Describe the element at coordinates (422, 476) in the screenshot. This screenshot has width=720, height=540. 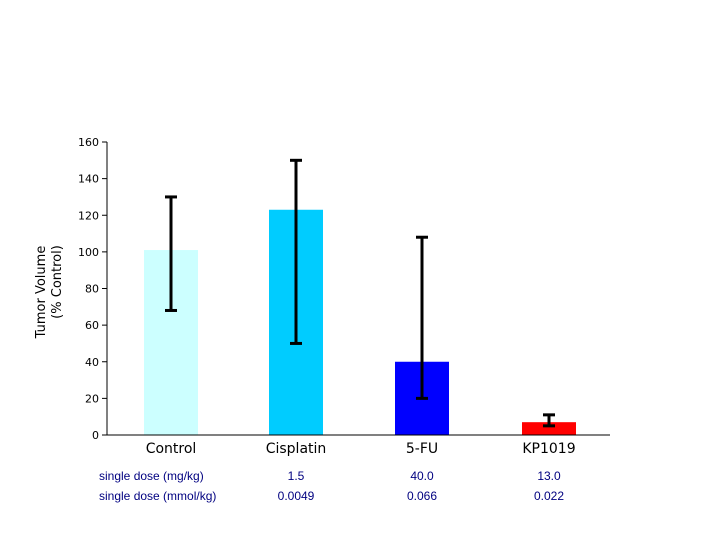
I see `dose-value: 40.0` at that location.